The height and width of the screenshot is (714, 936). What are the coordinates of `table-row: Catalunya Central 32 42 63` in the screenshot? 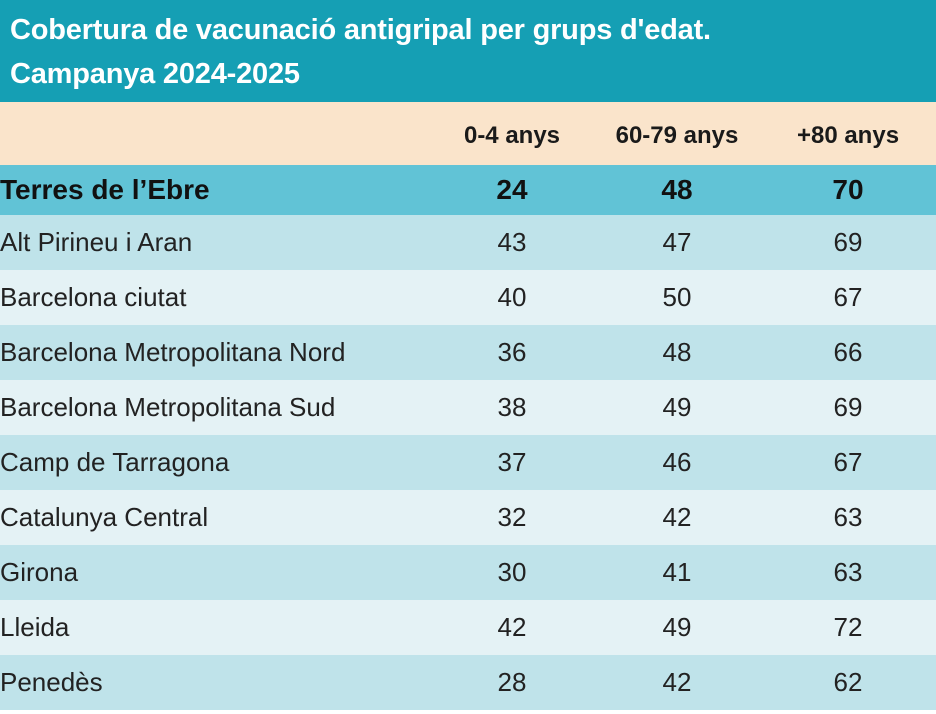 It's located at (468, 517).